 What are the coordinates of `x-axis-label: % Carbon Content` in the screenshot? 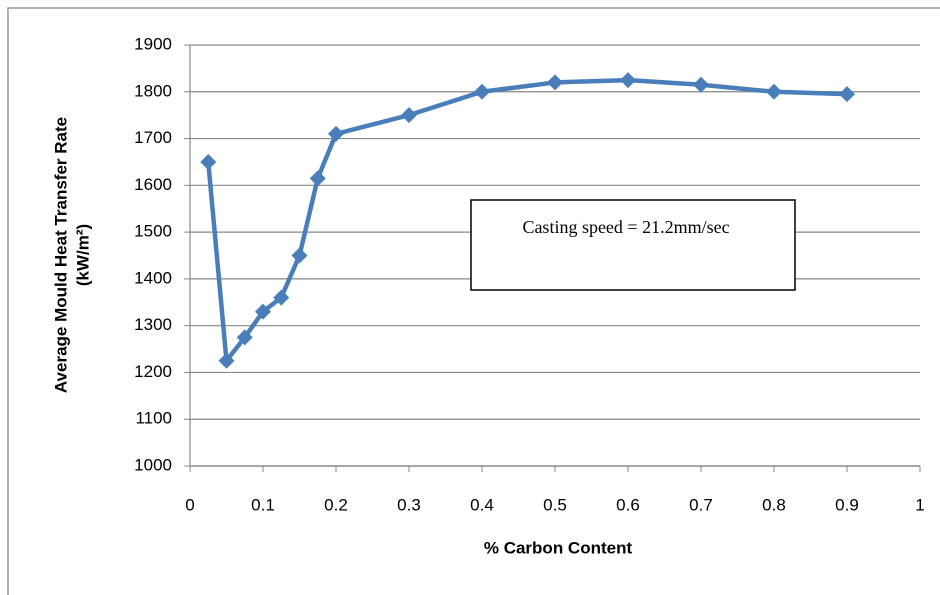 It's located at (558, 547).